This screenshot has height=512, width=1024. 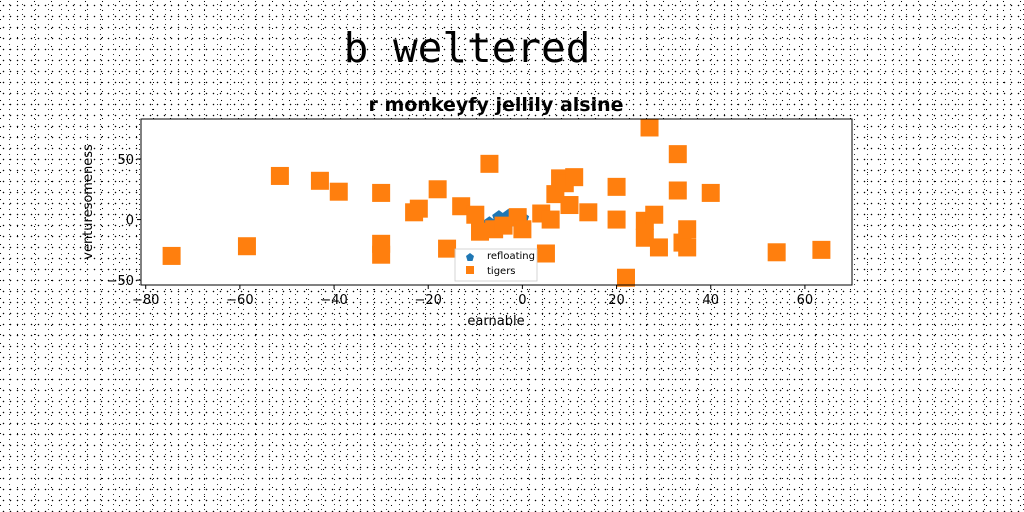 I want to click on y-axis: −50 0 50, so click(x=124, y=221).